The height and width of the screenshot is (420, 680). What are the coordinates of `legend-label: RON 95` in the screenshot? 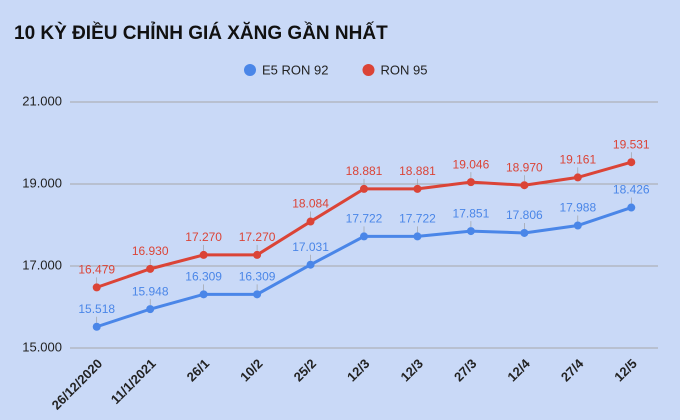 It's located at (403, 69).